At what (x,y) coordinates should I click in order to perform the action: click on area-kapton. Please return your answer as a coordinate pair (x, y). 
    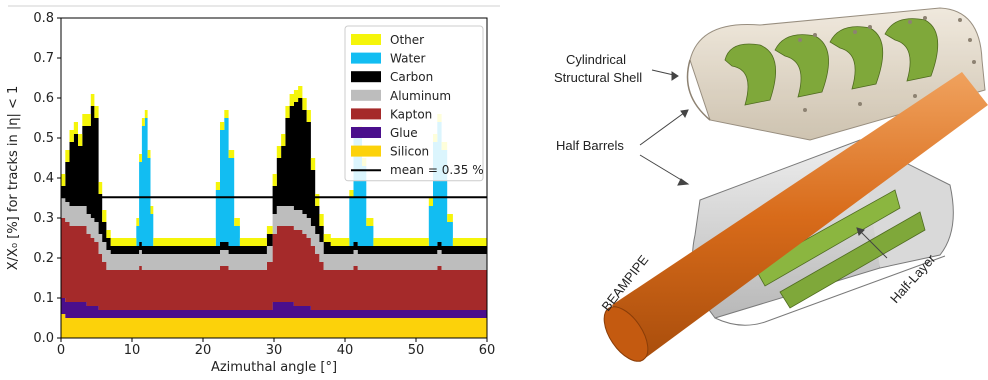
    Looking at the image, I should click on (274, 264).